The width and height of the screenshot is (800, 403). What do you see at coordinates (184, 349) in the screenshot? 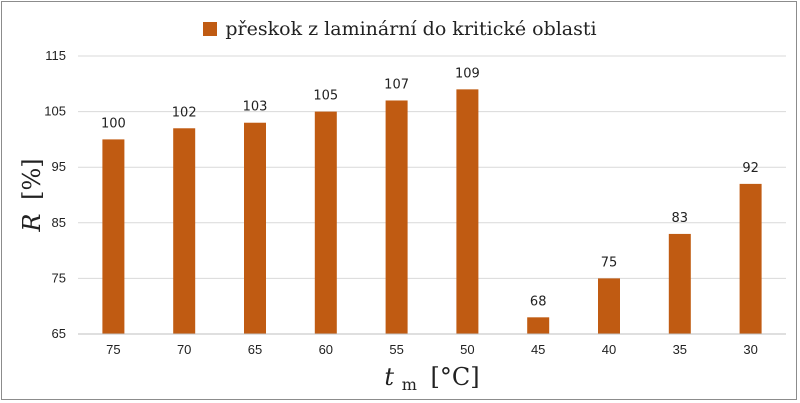
I see `x-tick-label: 70` at bounding box center [184, 349].